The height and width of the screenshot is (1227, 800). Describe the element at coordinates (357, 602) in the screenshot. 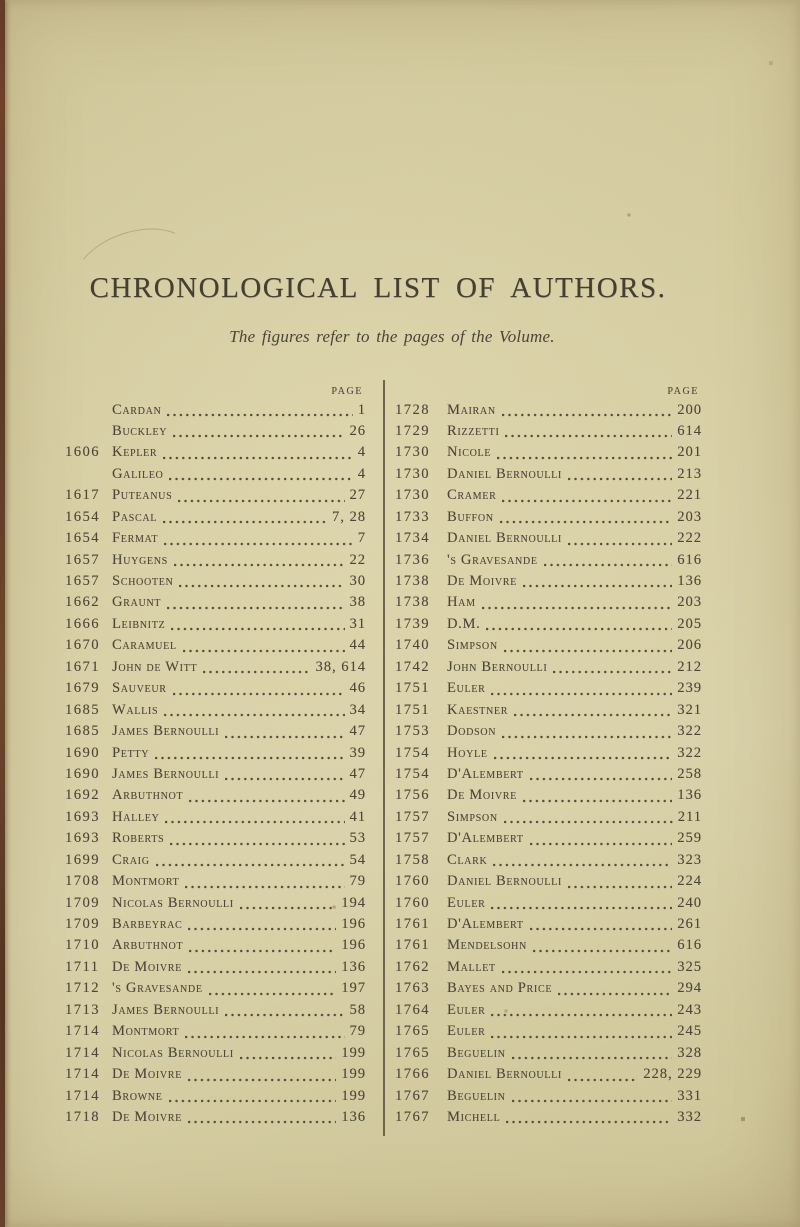

I see `entry-page-number: 38` at that location.